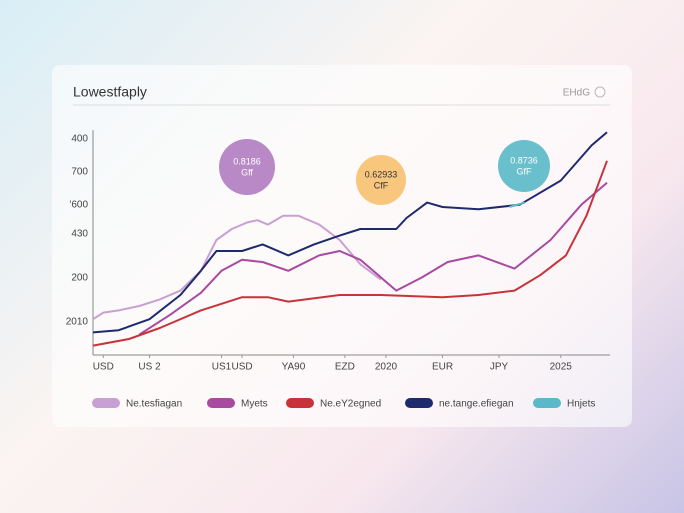 This screenshot has height=513, width=684. I want to click on x-tick-label: YA90, so click(294, 367).